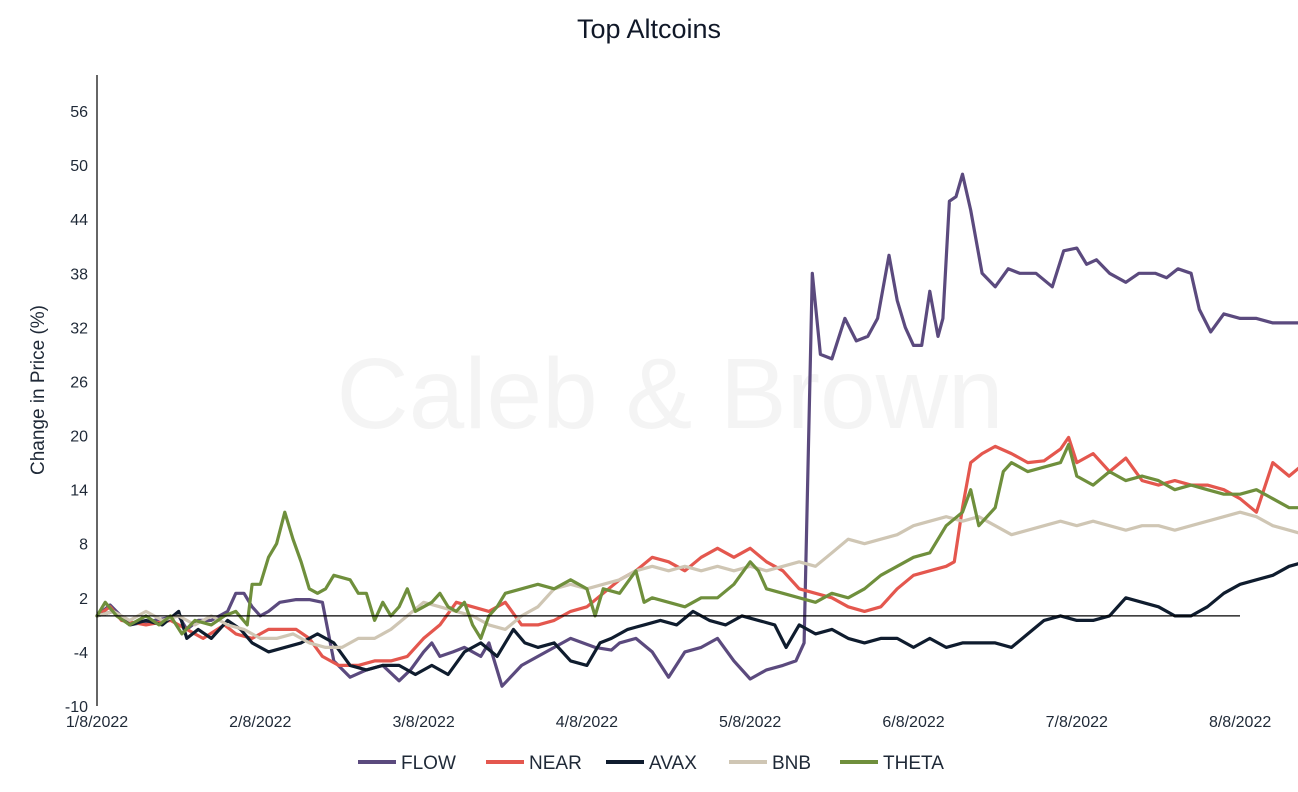 The width and height of the screenshot is (1298, 792). I want to click on legend-label-avax: AVAX, so click(673, 763).